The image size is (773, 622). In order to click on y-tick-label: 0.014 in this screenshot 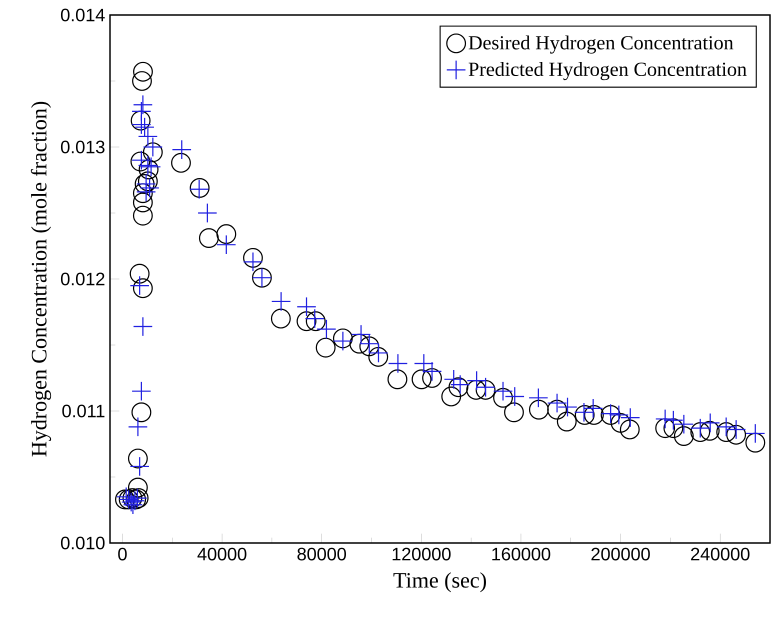, I will do `click(82, 15)`.